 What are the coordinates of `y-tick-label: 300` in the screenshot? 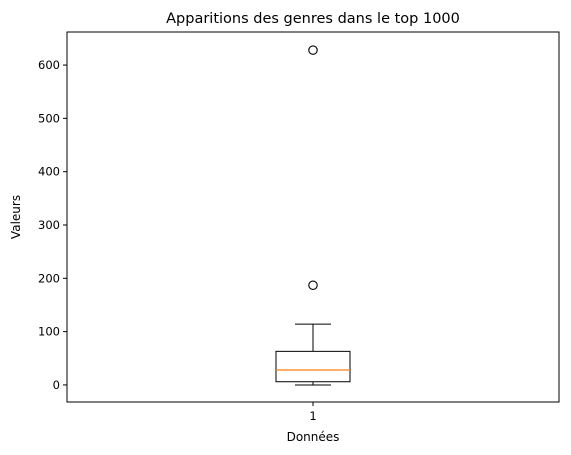 It's located at (49, 225).